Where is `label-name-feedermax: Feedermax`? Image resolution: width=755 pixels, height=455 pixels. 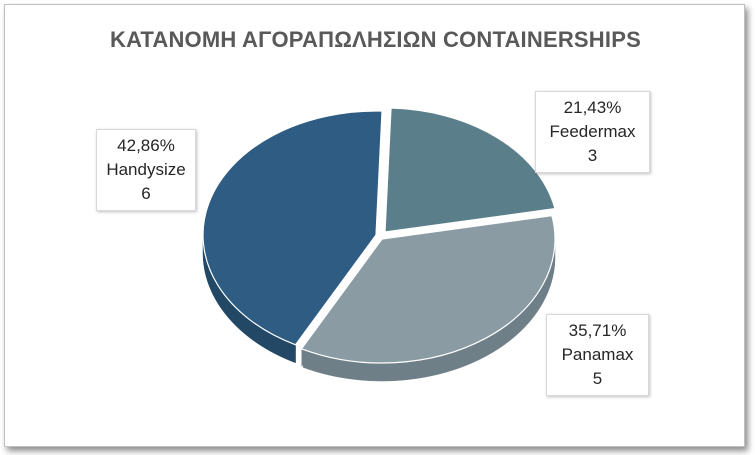 label-name-feedermax: Feedermax is located at coordinates (592, 131).